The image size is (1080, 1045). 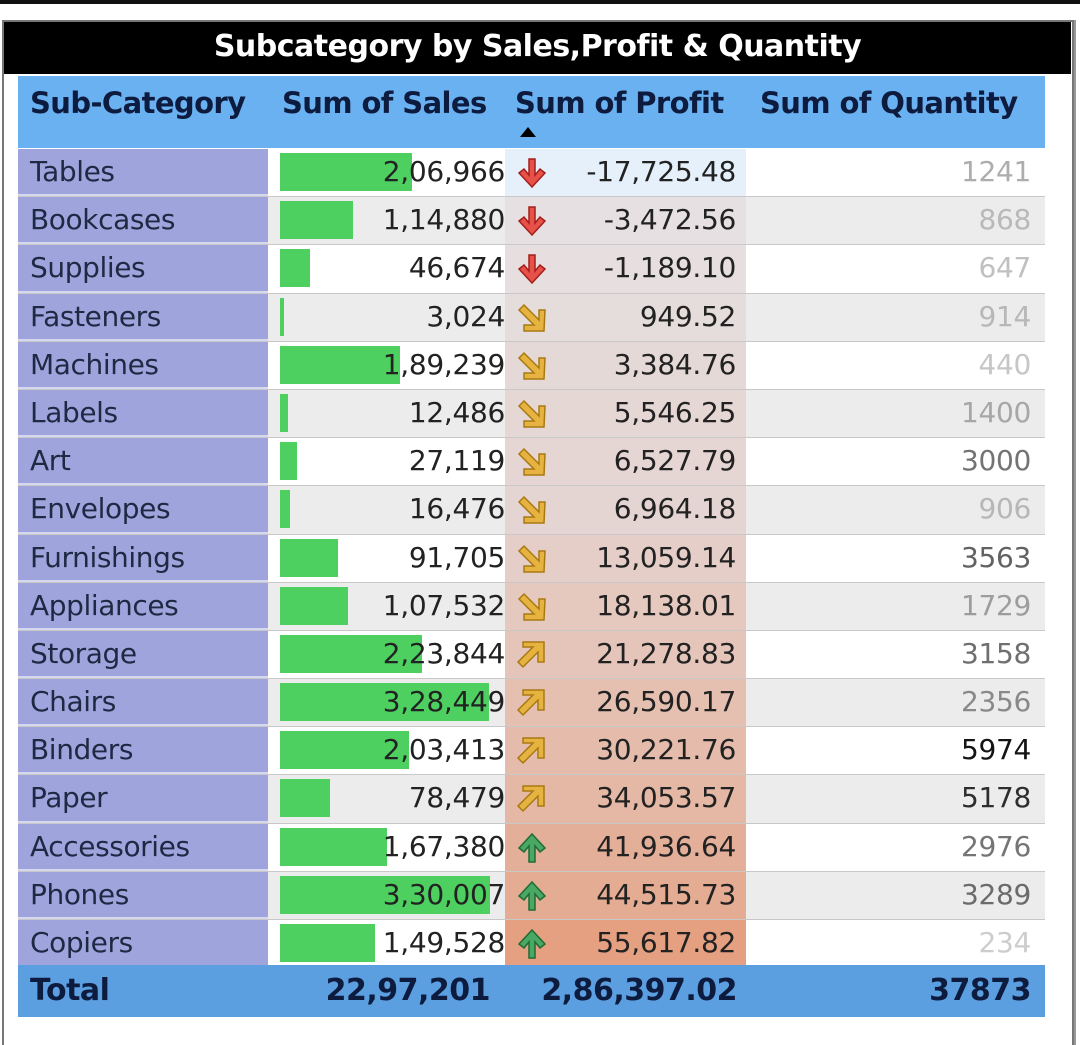 I want to click on profit-cell: 13,059.14, so click(x=625, y=558).